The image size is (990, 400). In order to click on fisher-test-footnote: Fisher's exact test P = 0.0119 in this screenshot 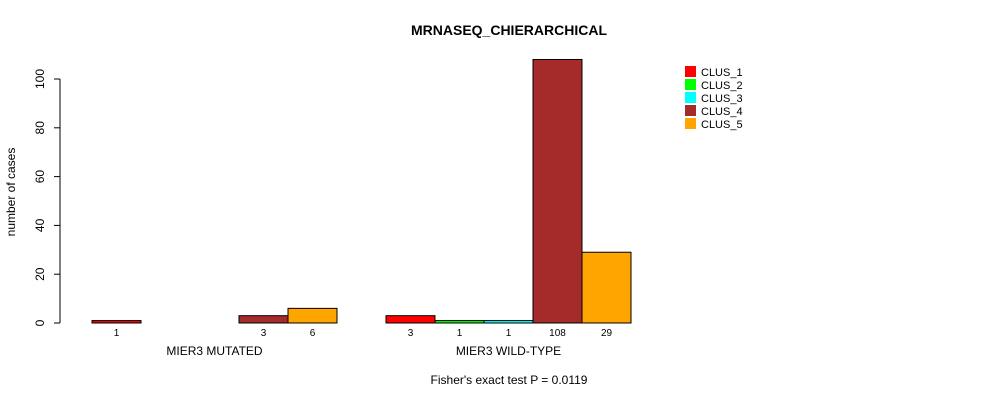, I will do `click(509, 380)`.